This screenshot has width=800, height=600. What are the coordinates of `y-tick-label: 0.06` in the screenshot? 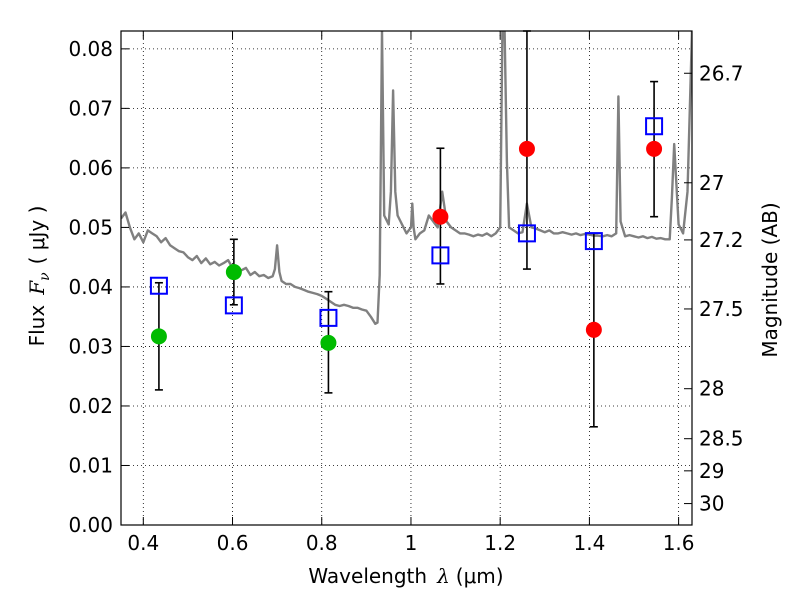 It's located at (90, 168).